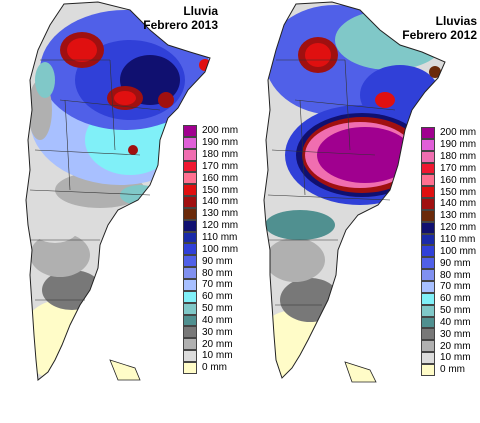 The height and width of the screenshot is (423, 480). I want to click on title-2013: Lluvia Febrero 2013, so click(180, 18).